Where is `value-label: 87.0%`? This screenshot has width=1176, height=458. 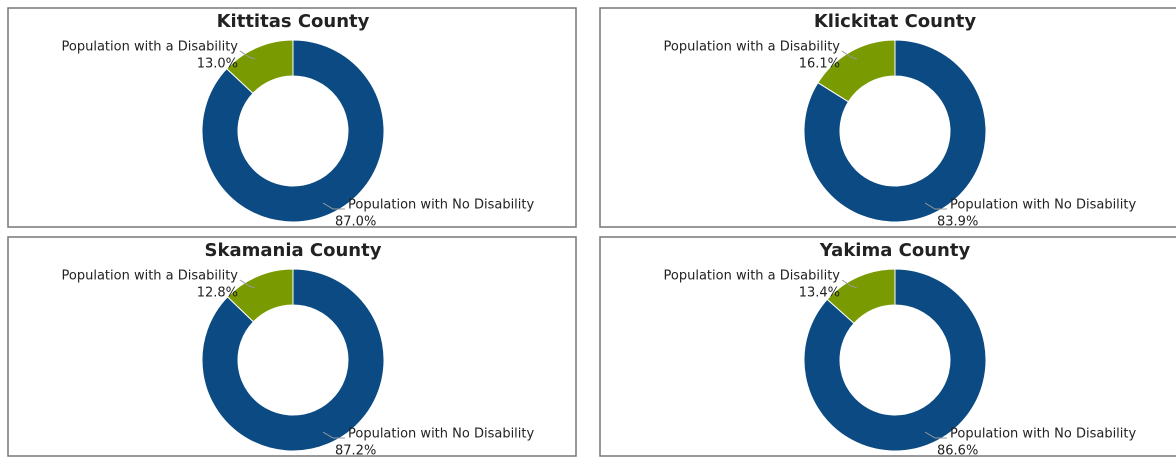
value-label: 87.0% is located at coordinates (355, 222).